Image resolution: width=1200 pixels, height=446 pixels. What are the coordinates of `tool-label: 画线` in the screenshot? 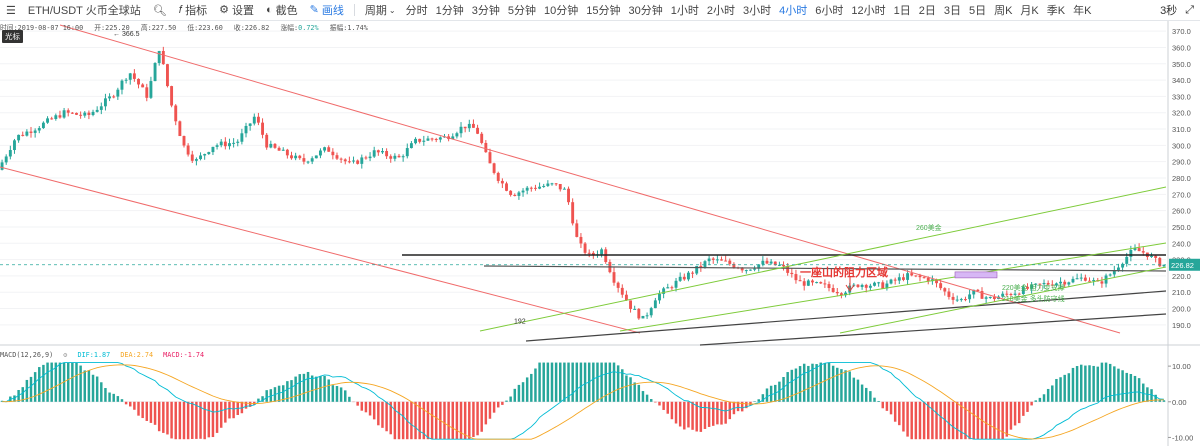 It's located at (332, 11).